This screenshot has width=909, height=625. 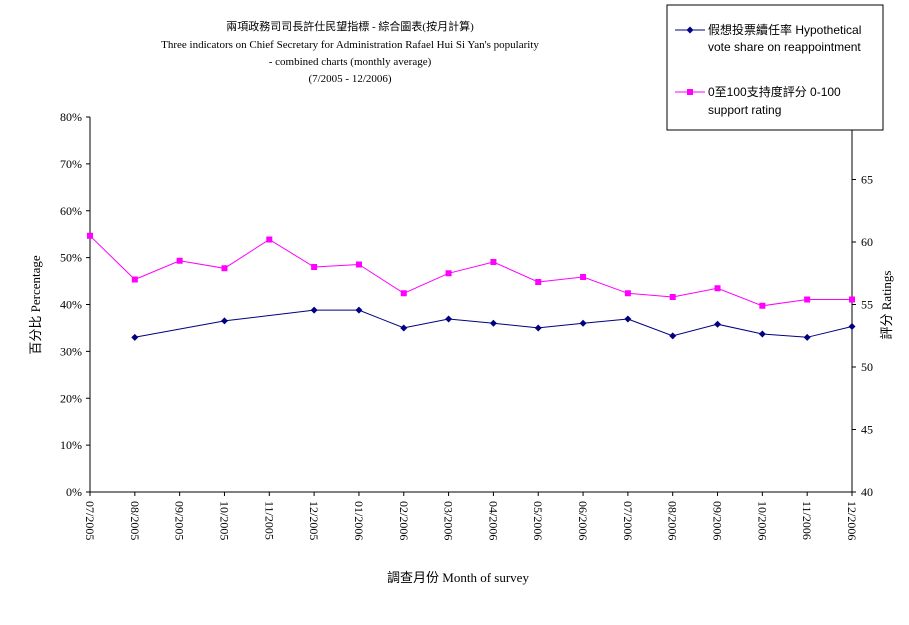 I want to click on legend-box, so click(x=775, y=67).